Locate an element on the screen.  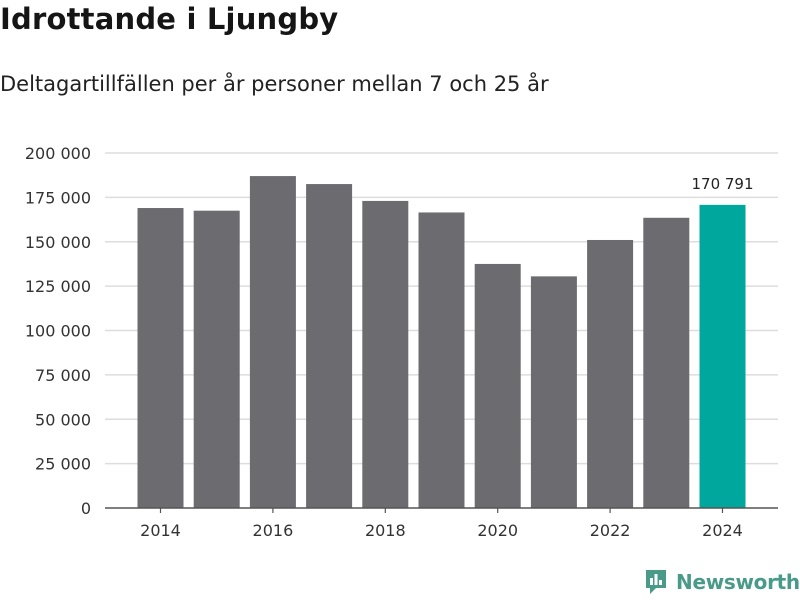
bar-2015 is located at coordinates (216, 359).